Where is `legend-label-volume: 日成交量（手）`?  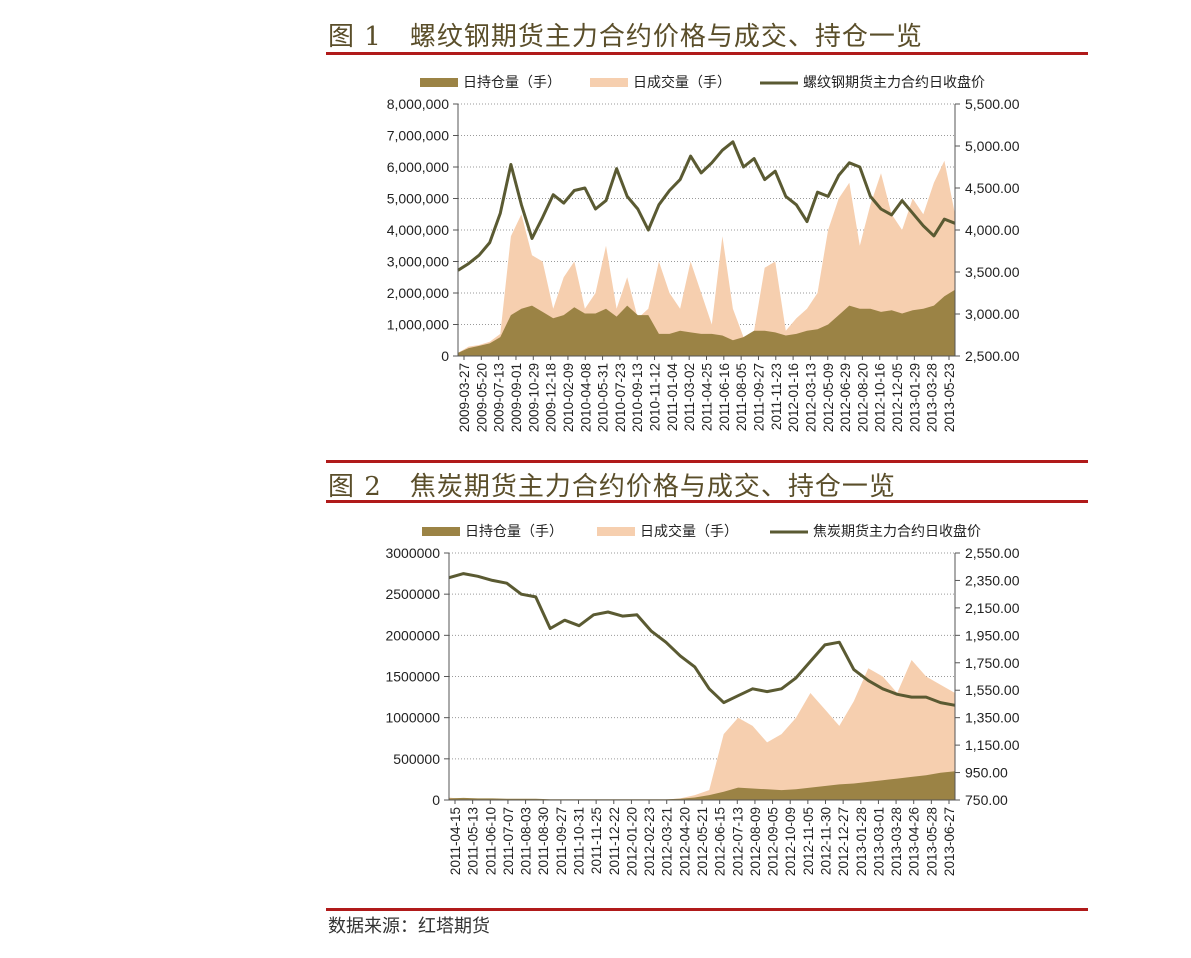
legend-label-volume: 日成交量（手） is located at coordinates (689, 531).